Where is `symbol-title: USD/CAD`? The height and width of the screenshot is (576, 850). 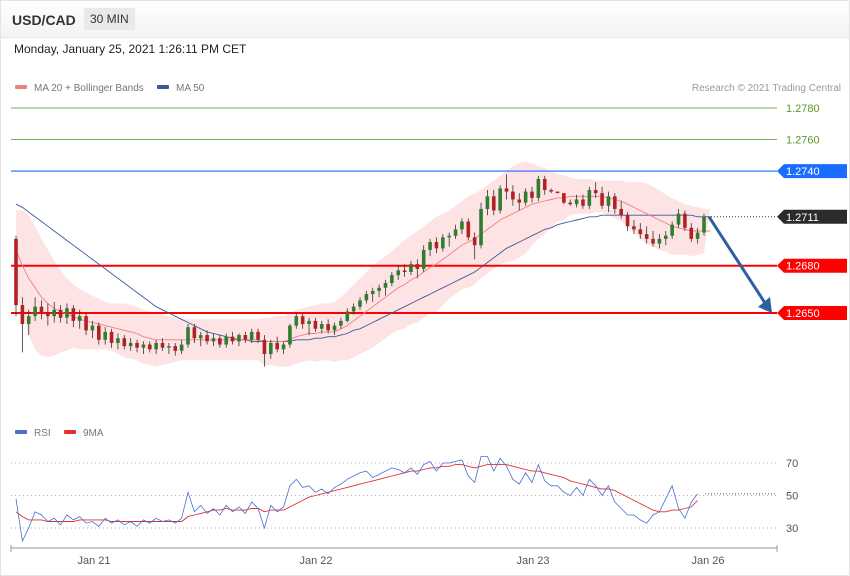 symbol-title: USD/CAD is located at coordinates (44, 20).